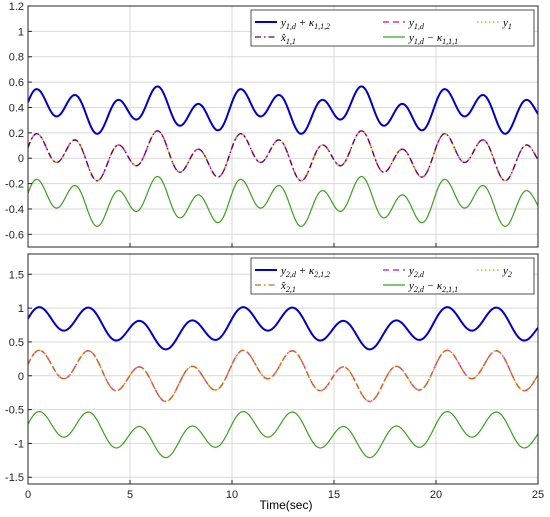 This screenshot has height=517, width=550. What do you see at coordinates (16, 343) in the screenshot?
I see `bottom-y-tick-label: 0.5` at bounding box center [16, 343].